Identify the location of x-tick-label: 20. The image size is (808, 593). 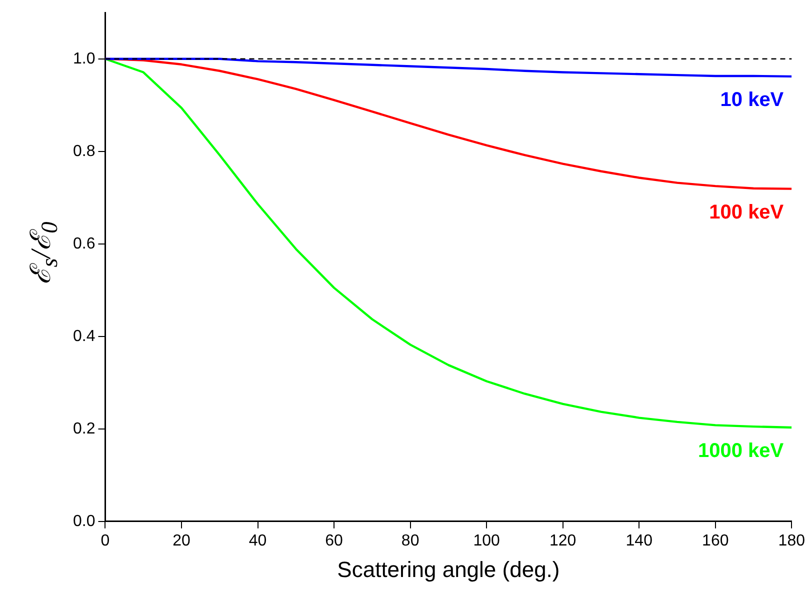
(181, 541).